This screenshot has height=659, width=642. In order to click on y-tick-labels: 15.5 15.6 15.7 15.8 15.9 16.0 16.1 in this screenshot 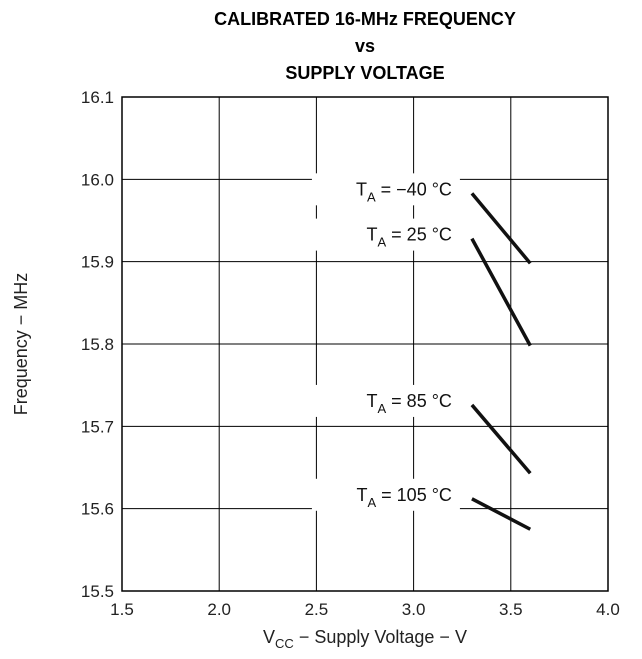, I will do `click(97, 344)`.